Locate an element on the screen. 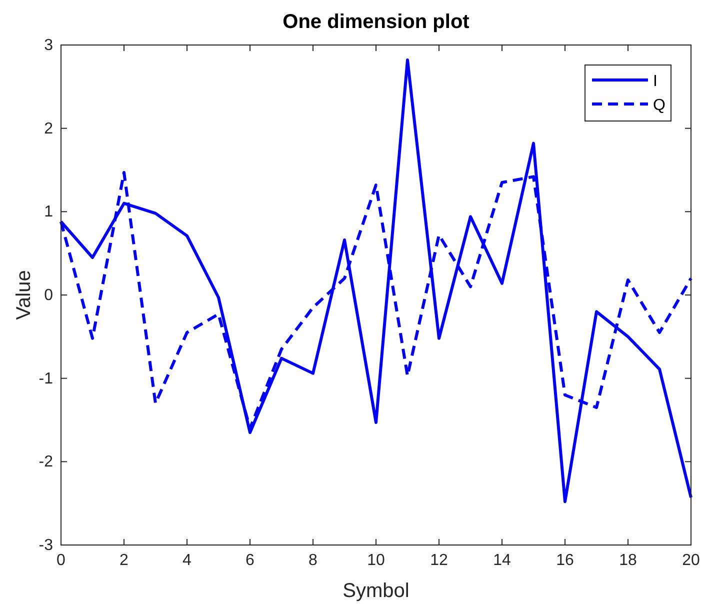 The width and height of the screenshot is (702, 604). x-tick-label: 12 is located at coordinates (439, 560).